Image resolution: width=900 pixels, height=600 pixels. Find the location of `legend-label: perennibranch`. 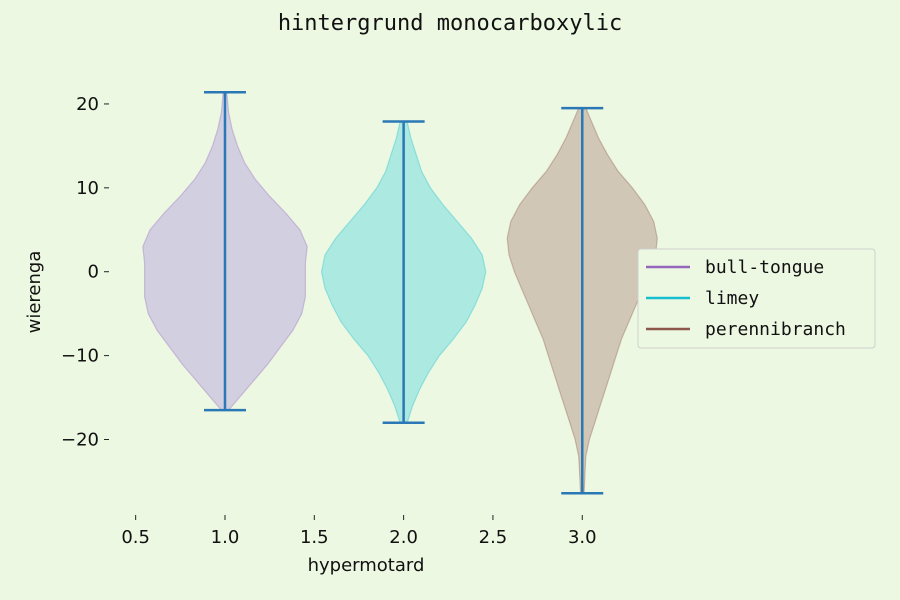

legend-label: perennibranch is located at coordinates (775, 329).